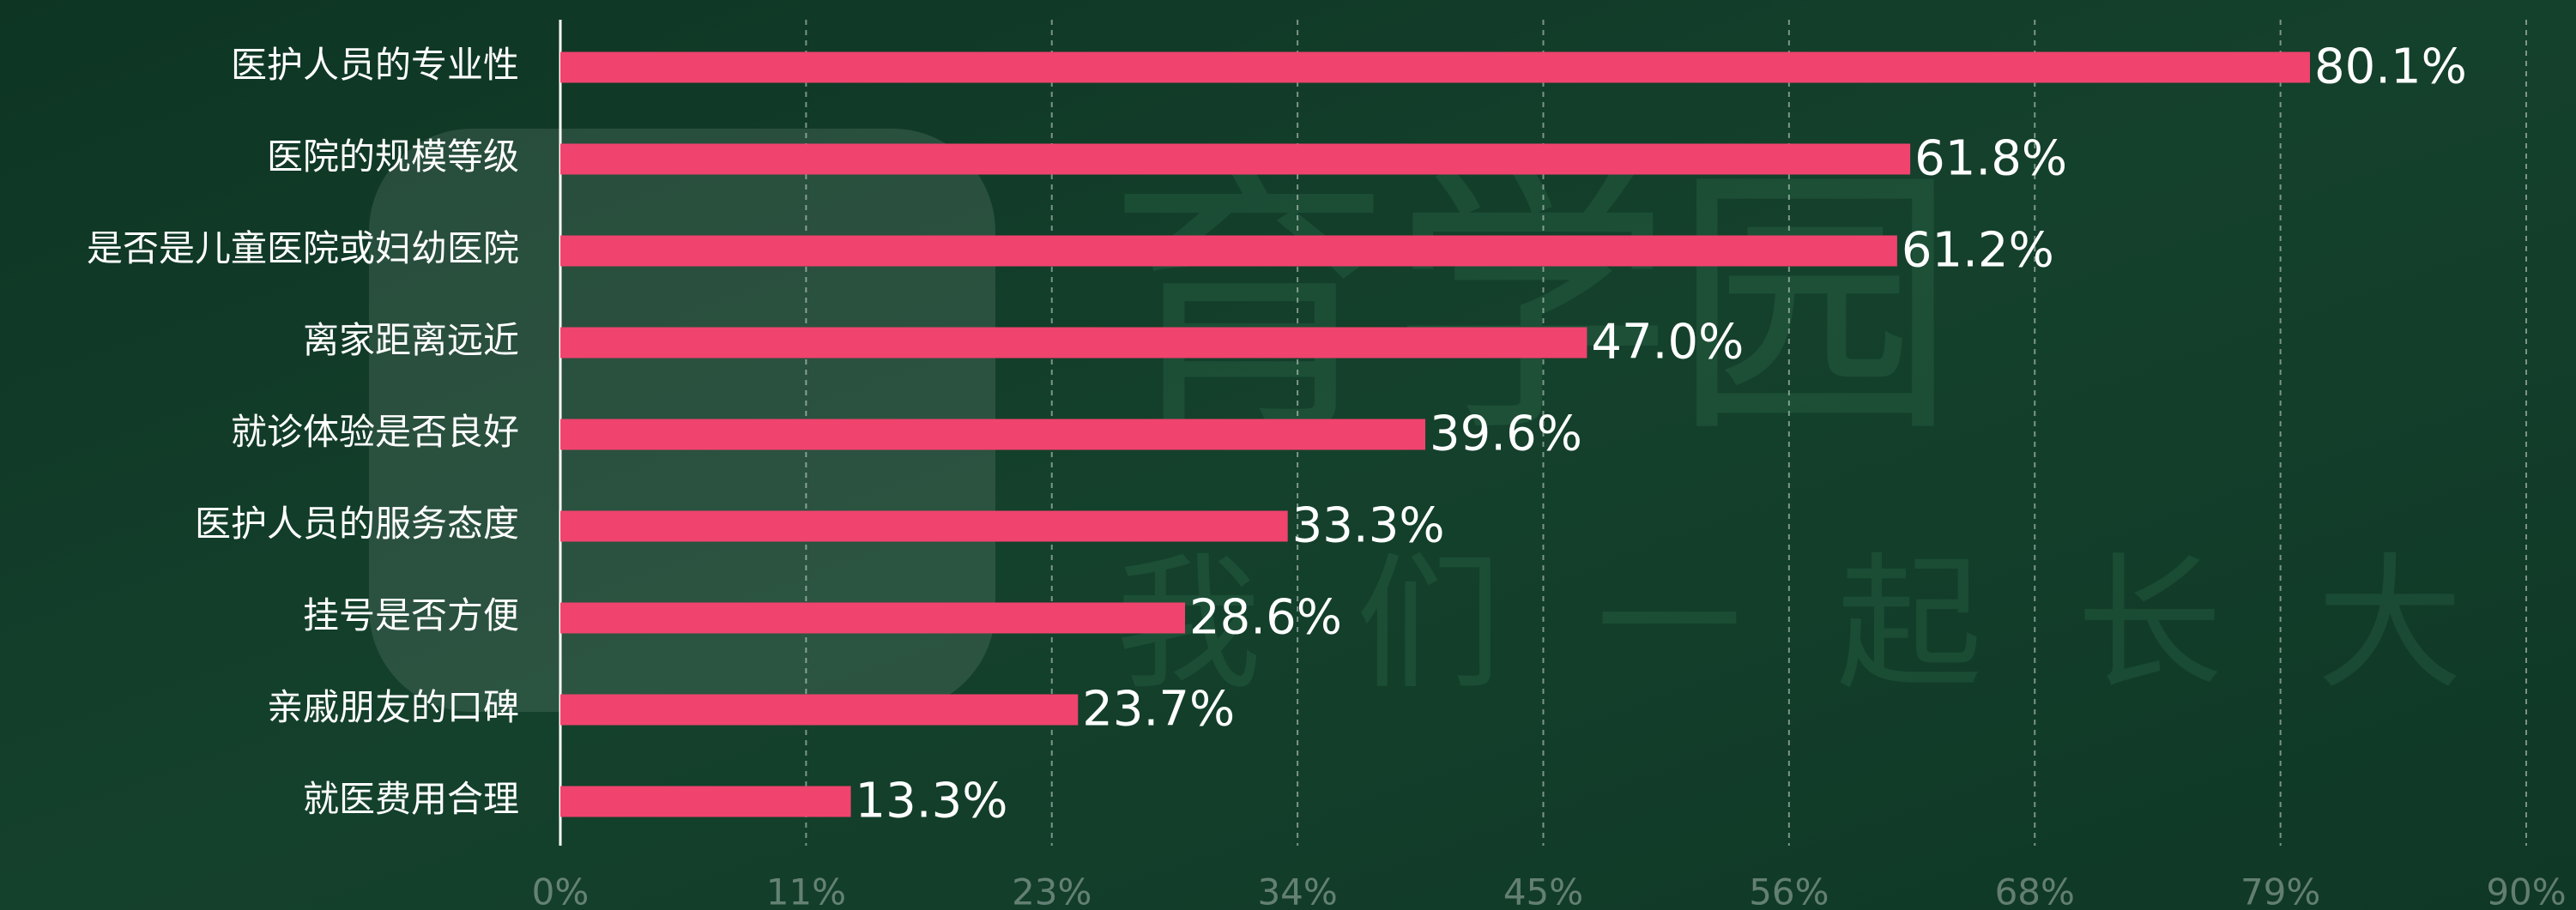 The image size is (2576, 910). What do you see at coordinates (375, 432) in the screenshot?
I see `y-tick-label: 就诊体验是否良好` at bounding box center [375, 432].